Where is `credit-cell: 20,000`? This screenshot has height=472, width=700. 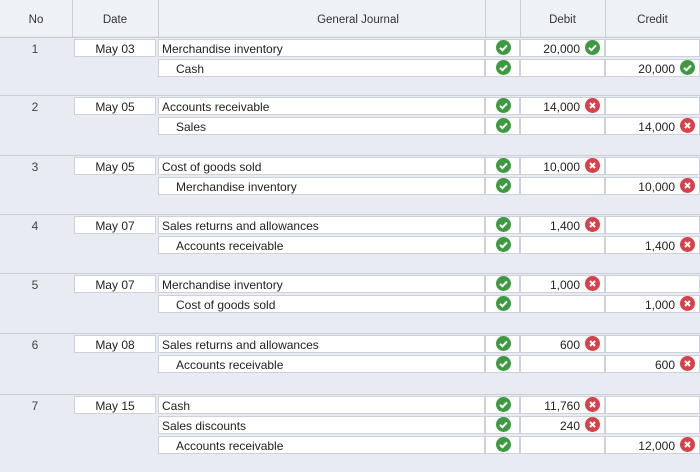 credit-cell: 20,000 is located at coordinates (652, 68).